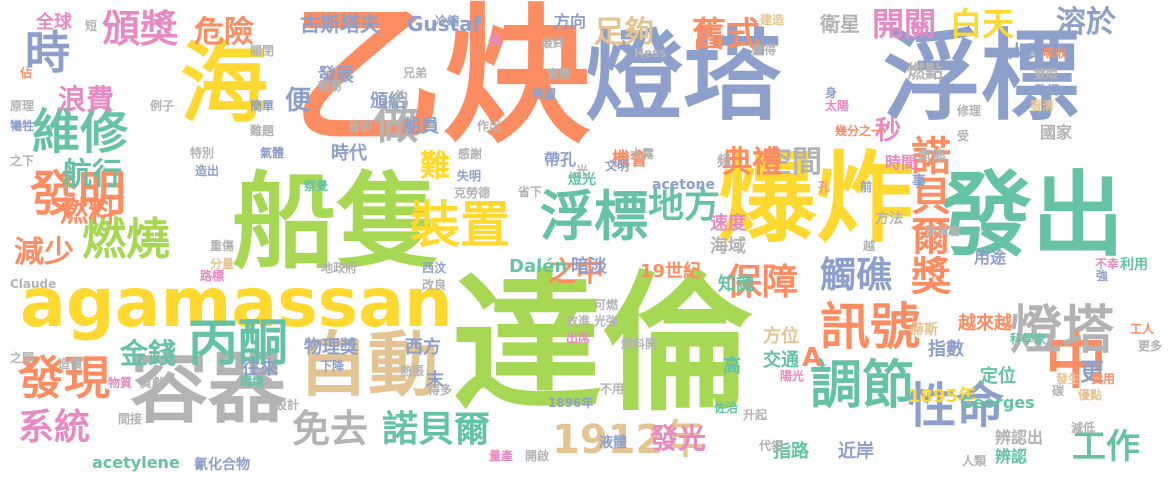 The image size is (1175, 482). I want to click on cloud-word: 知識, so click(736, 284).